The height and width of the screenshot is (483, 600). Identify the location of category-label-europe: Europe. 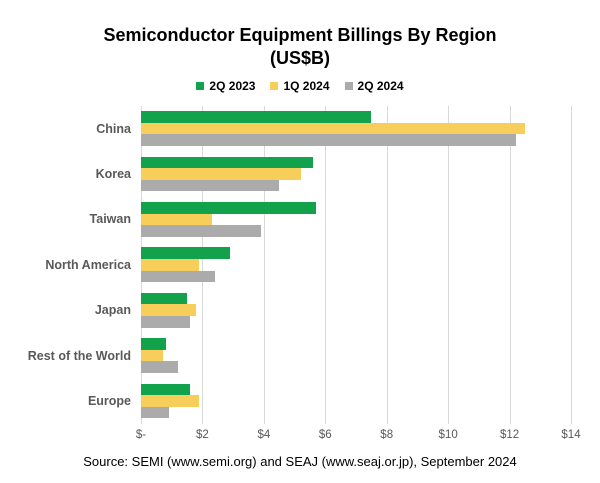
(109, 401).